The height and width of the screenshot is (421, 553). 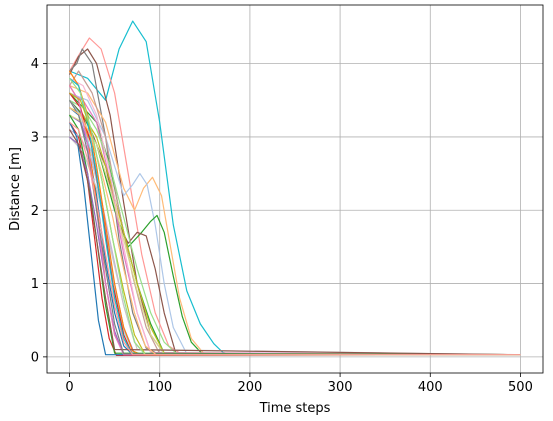 What do you see at coordinates (520, 387) in the screenshot?
I see `x-tick-label: 500` at bounding box center [520, 387].